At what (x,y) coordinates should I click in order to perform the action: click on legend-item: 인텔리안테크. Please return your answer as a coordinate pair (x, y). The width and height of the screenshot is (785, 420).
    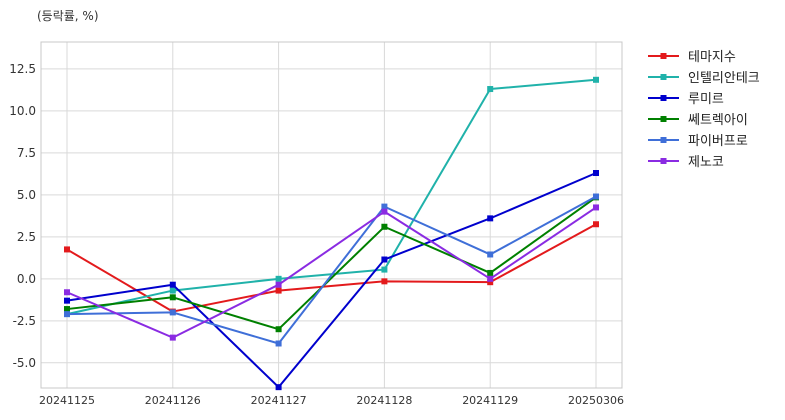
    Looking at the image, I should click on (704, 78).